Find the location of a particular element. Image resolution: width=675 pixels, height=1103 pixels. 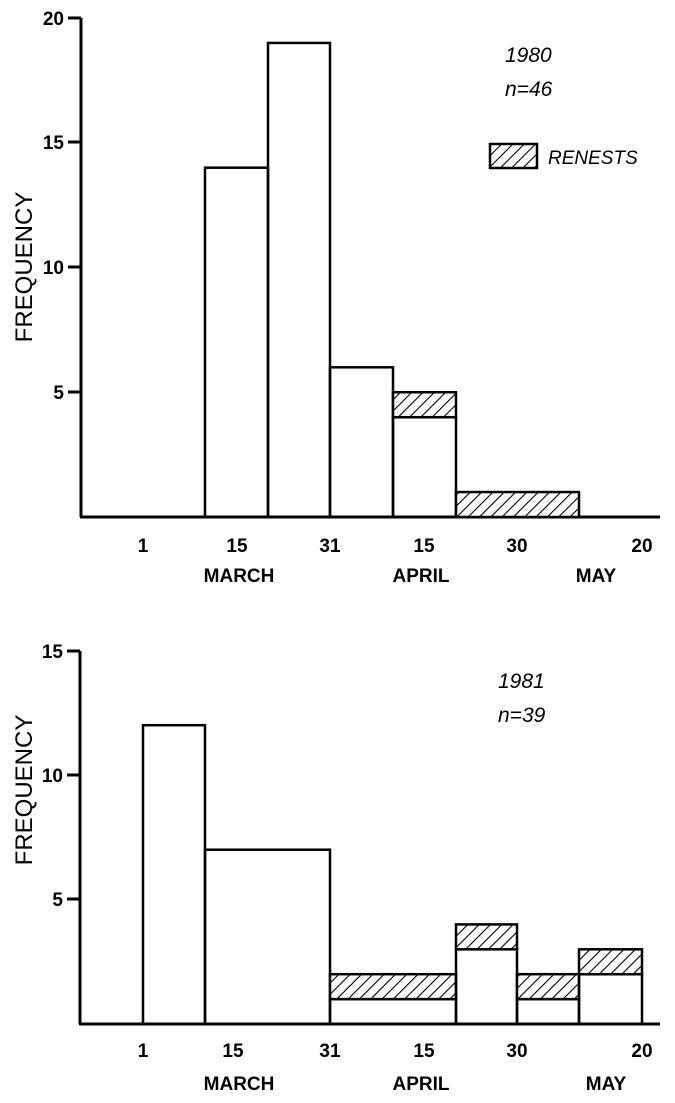

sample-size-annotation: n=46 is located at coordinates (529, 89).